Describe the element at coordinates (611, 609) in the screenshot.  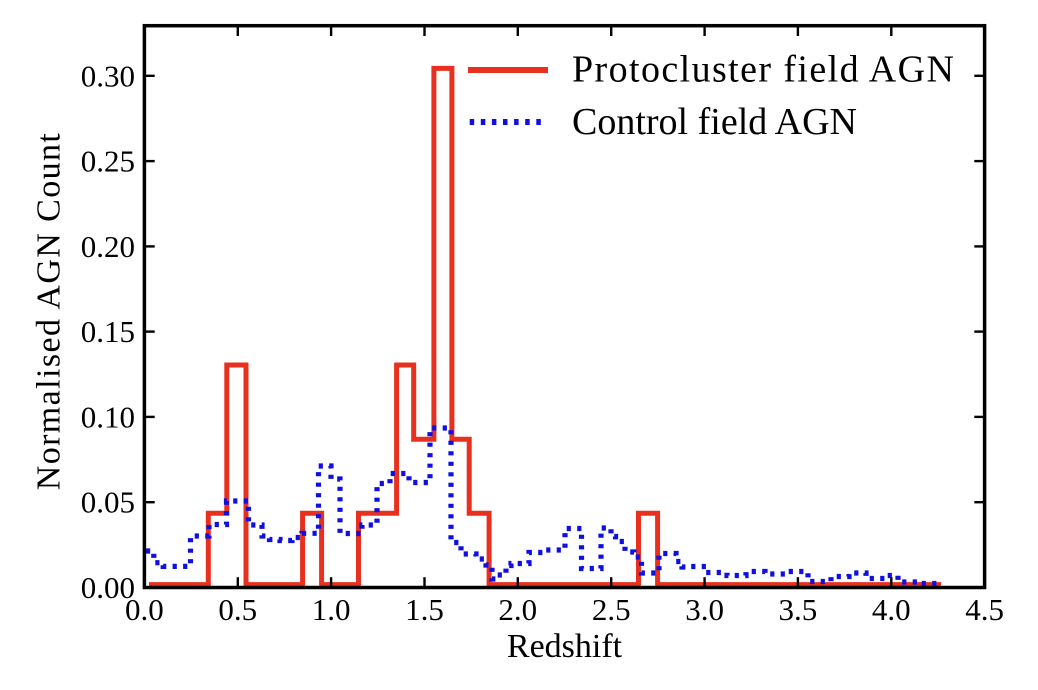
I see `svg-text: 2.5` at that location.